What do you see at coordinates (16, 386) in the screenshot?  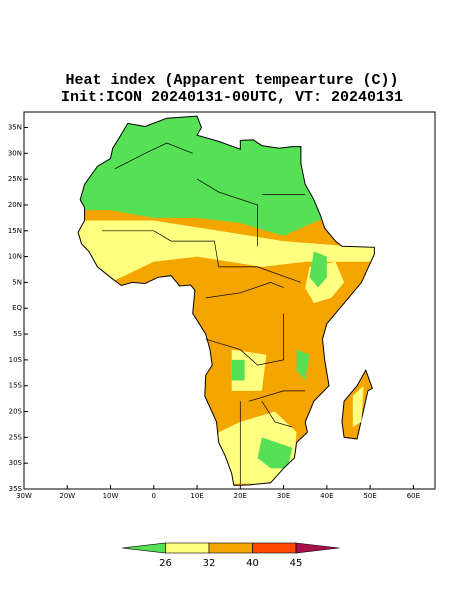 I see `lat-tick-label: 15S` at bounding box center [16, 386].